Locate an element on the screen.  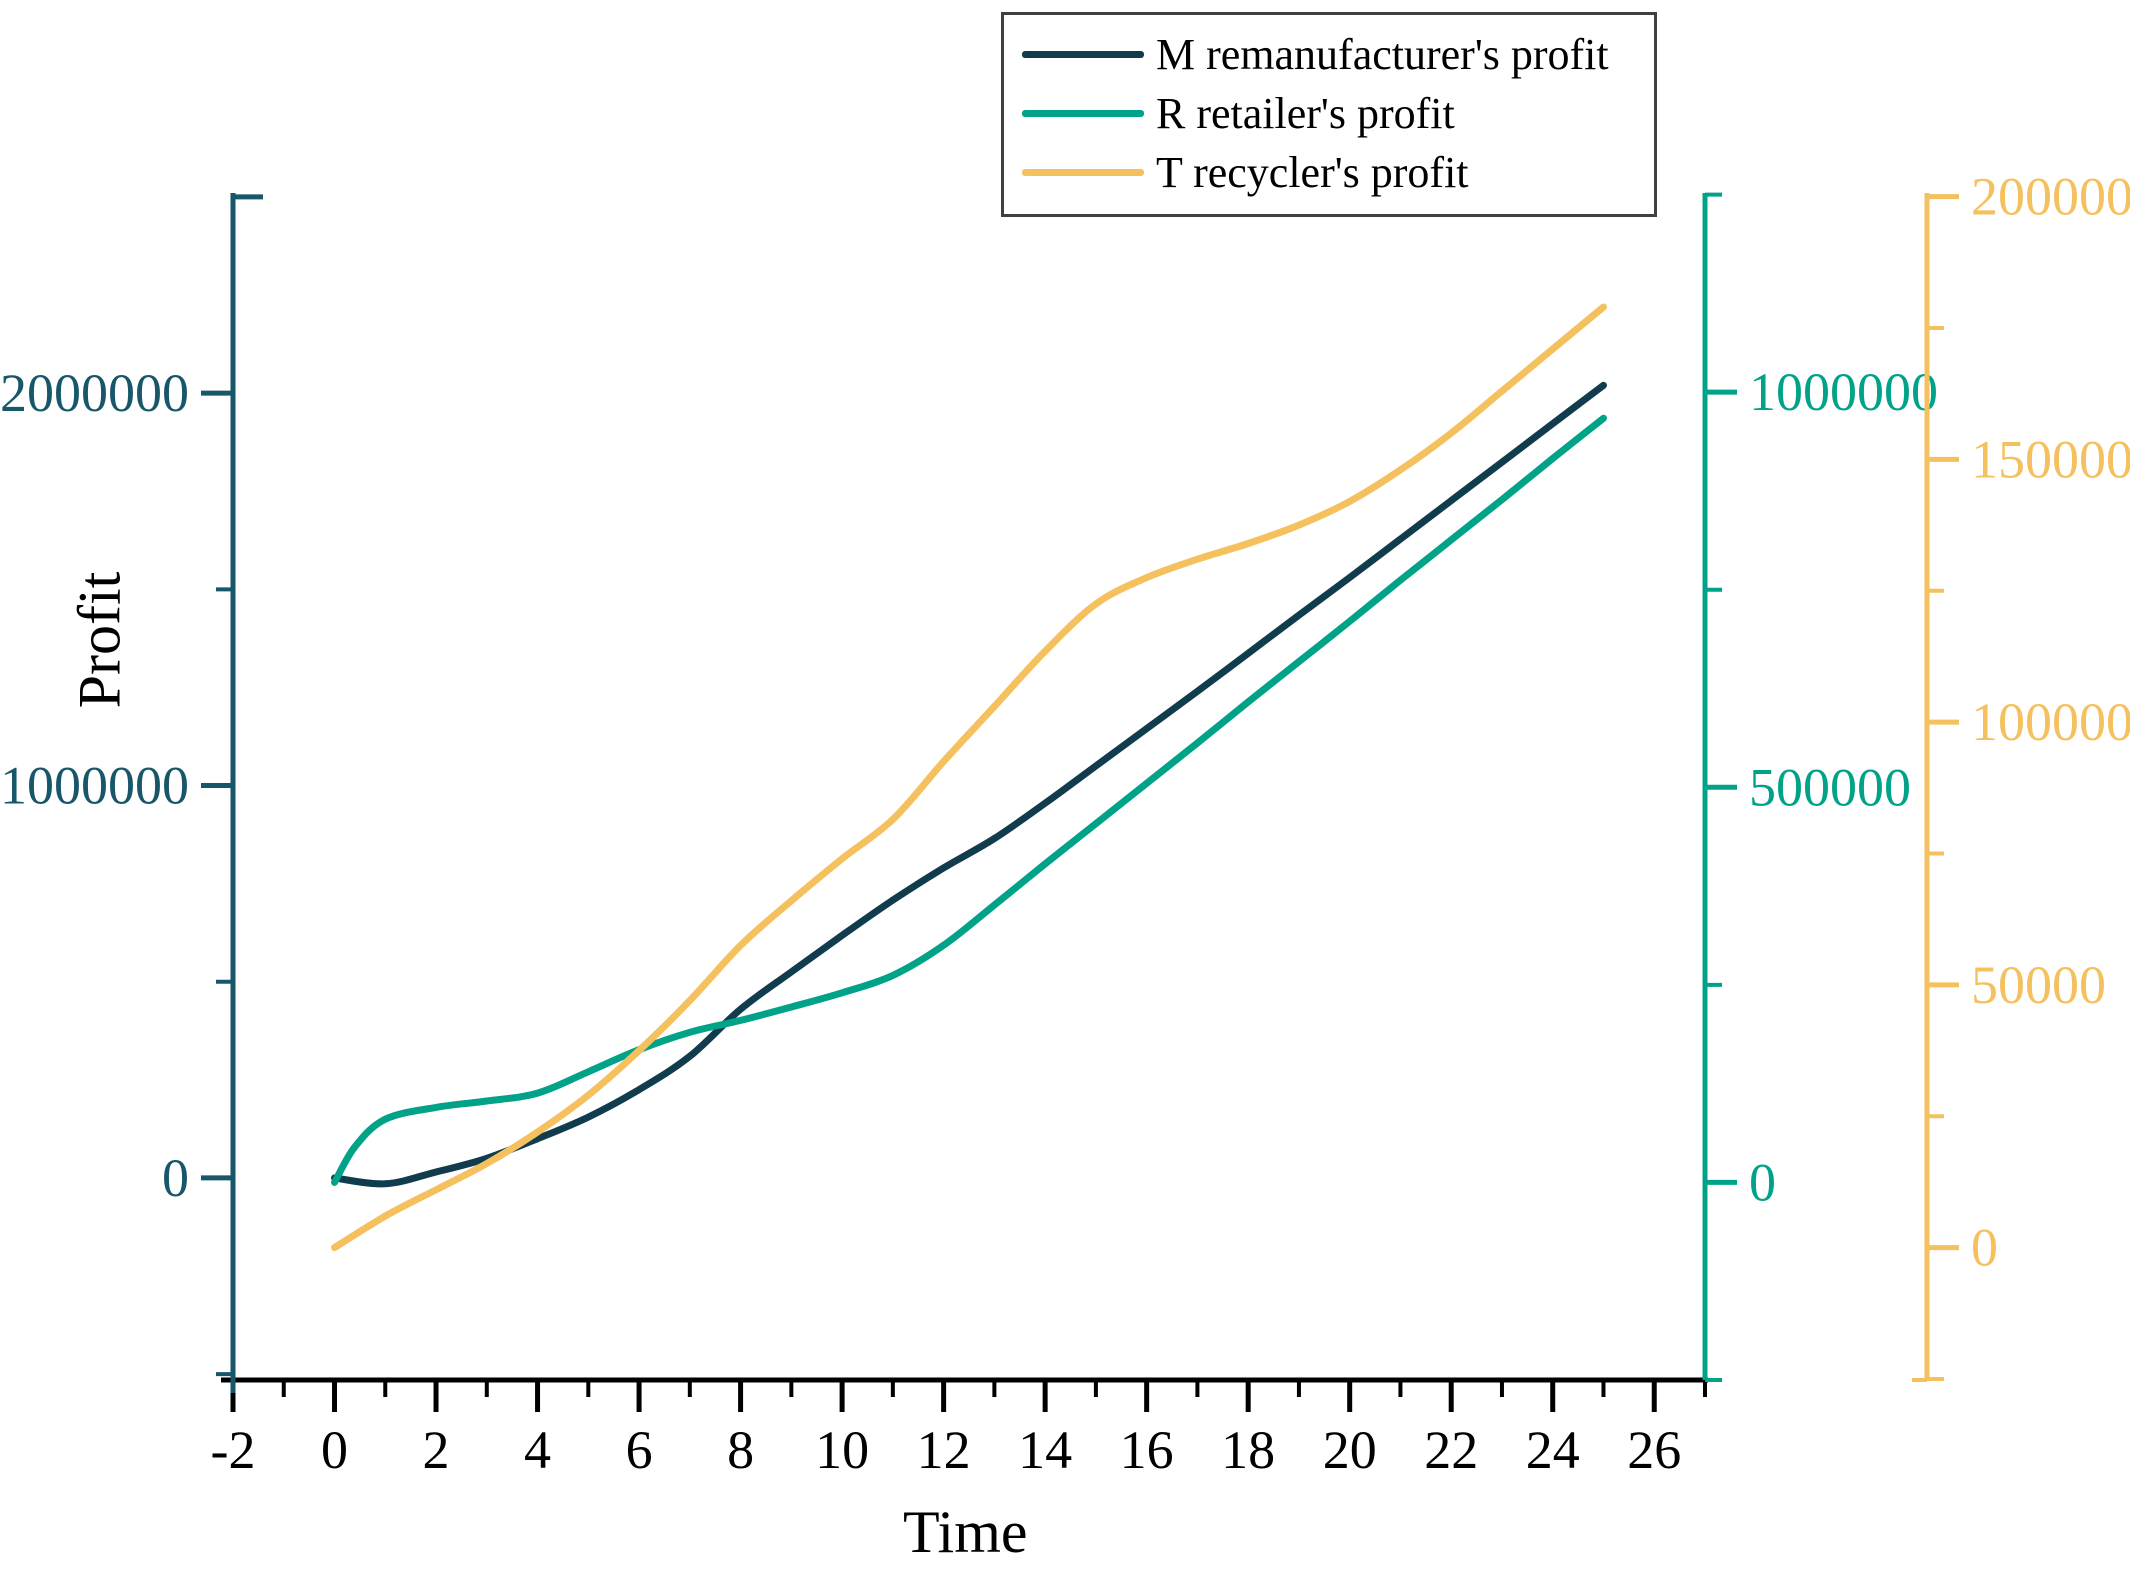
x-tick-label: 24 is located at coordinates (1553, 1450).